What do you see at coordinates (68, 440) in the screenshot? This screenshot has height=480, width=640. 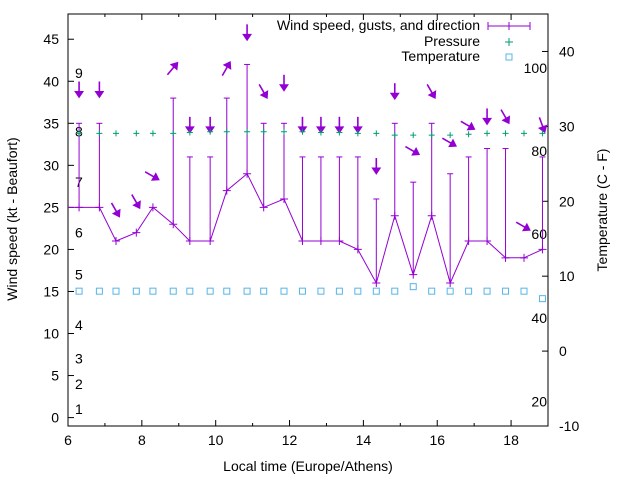 I see `x-tick-label-6: 6` at bounding box center [68, 440].